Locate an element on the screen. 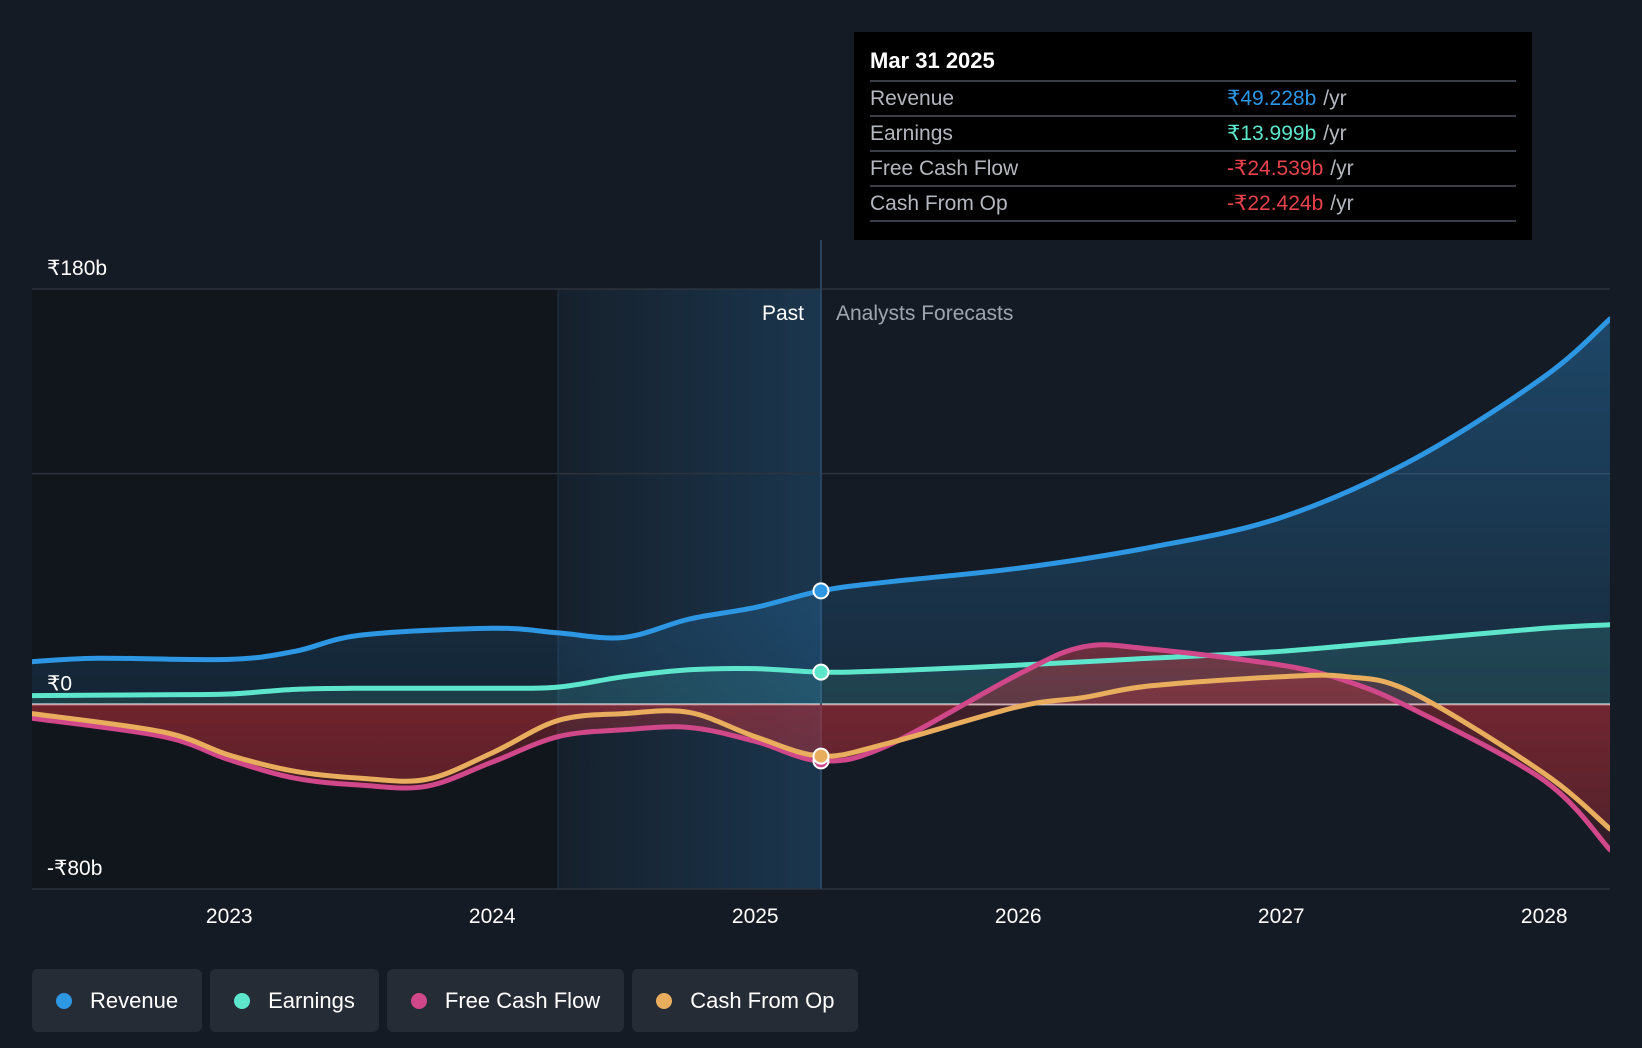 The height and width of the screenshot is (1048, 1642). x-tick-label: 2027 is located at coordinates (1281, 916).